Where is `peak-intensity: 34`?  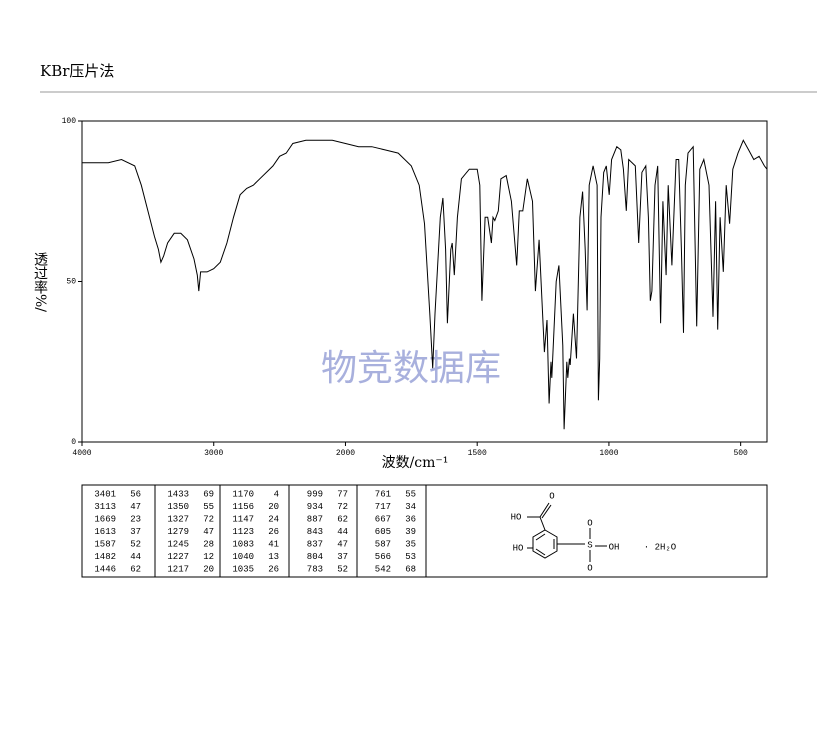
peak-intensity: 34 is located at coordinates (410, 507).